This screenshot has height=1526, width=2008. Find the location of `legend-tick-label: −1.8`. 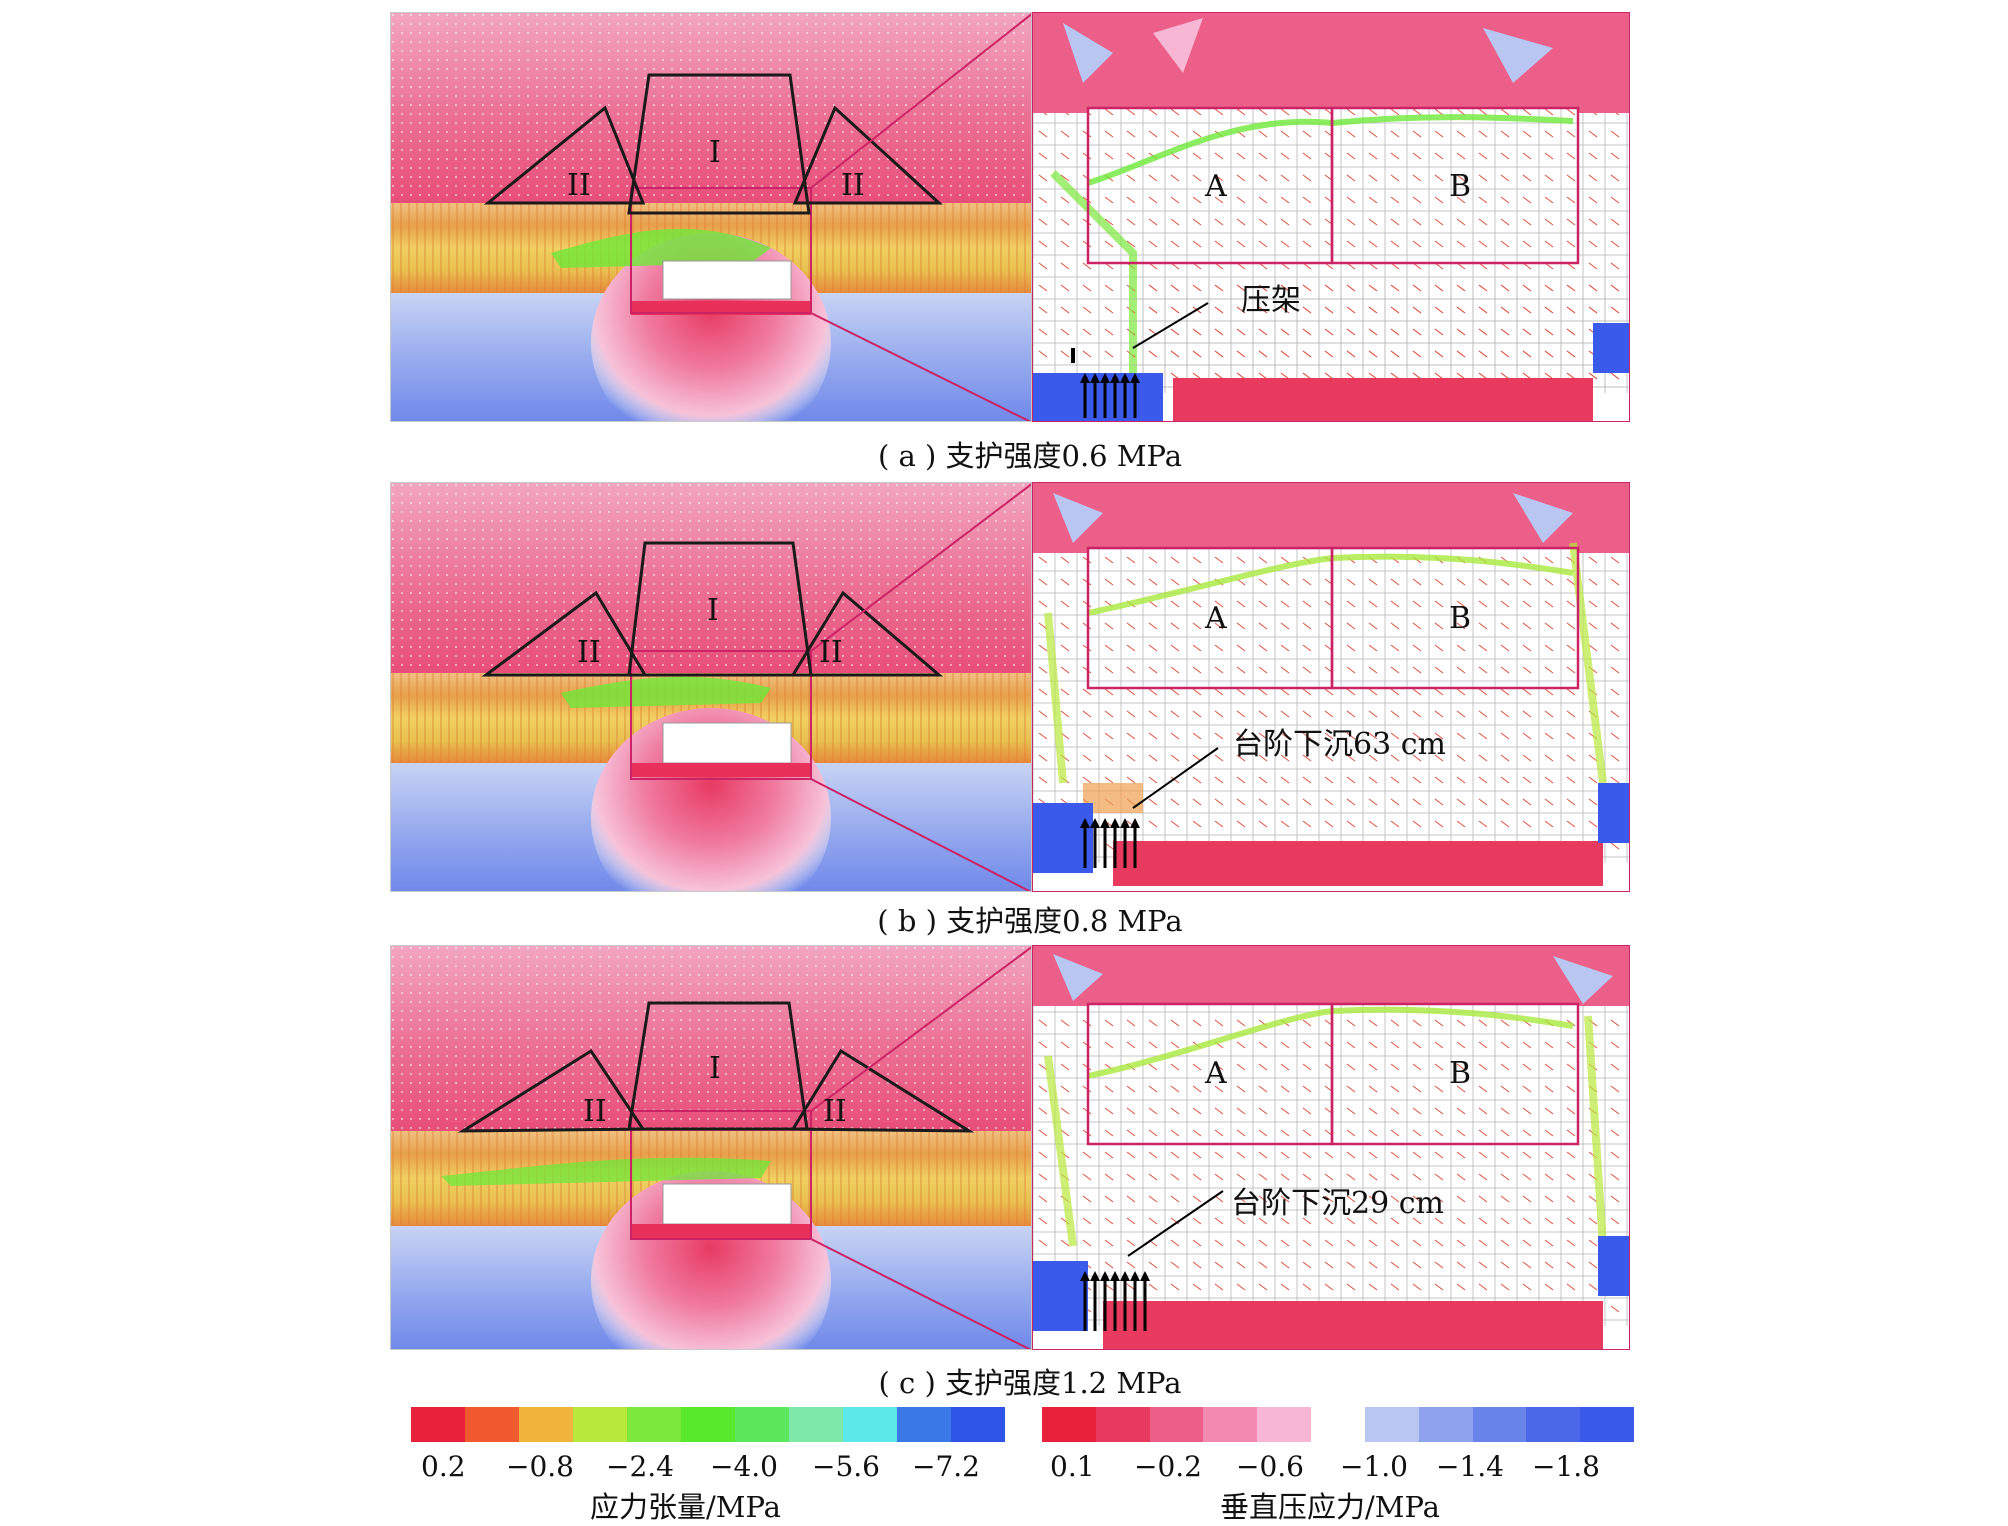

legend-tick-label: −1.8 is located at coordinates (1566, 1466).